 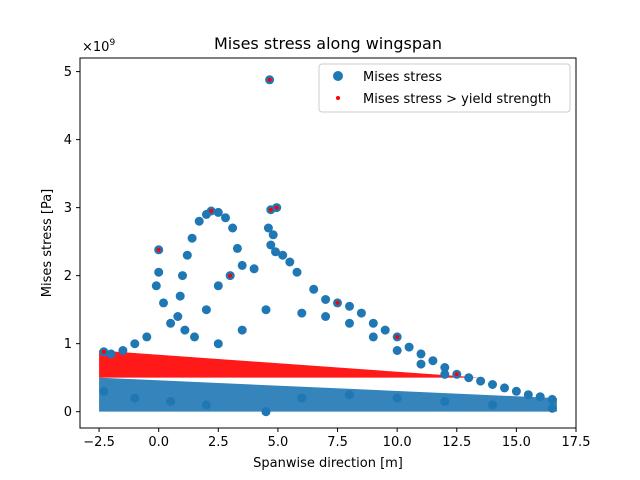 I want to click on x-tick-label: 15.0, so click(x=516, y=442).